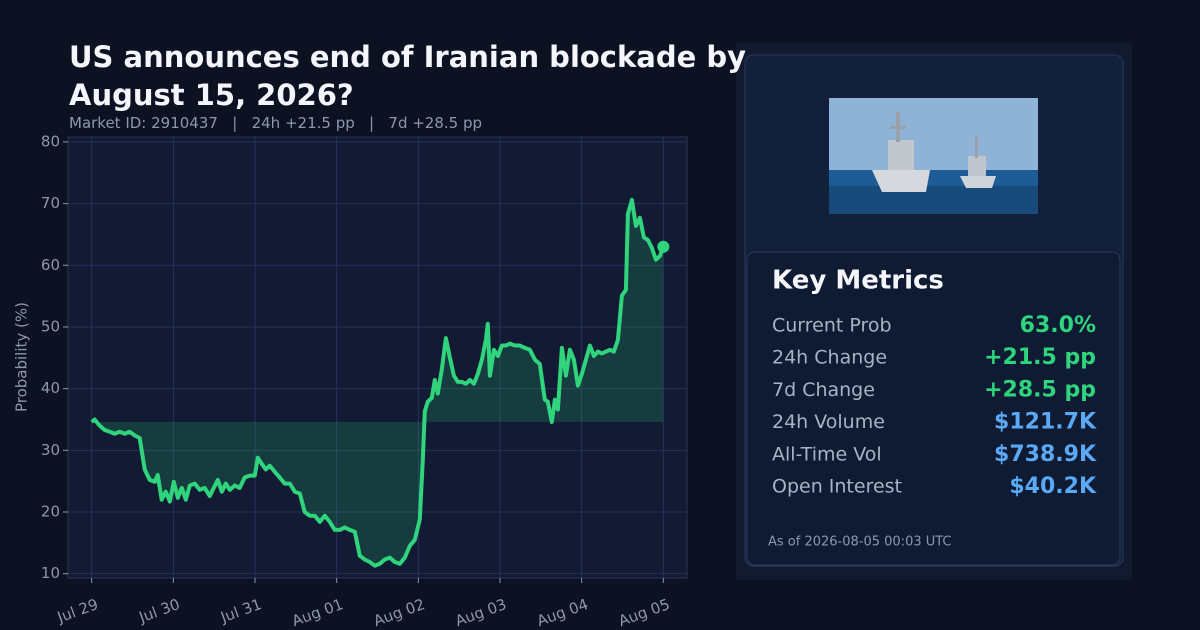 The width and height of the screenshot is (1200, 630). I want to click on x-tick-label: Aug 05, so click(644, 612).